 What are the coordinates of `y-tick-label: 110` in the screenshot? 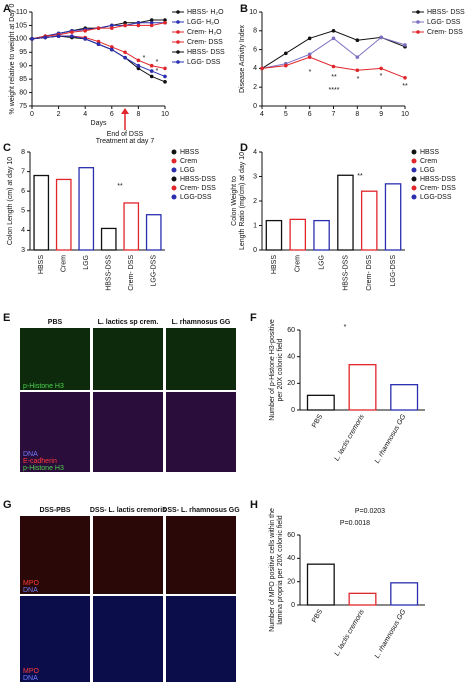 It's located at (21, 12).